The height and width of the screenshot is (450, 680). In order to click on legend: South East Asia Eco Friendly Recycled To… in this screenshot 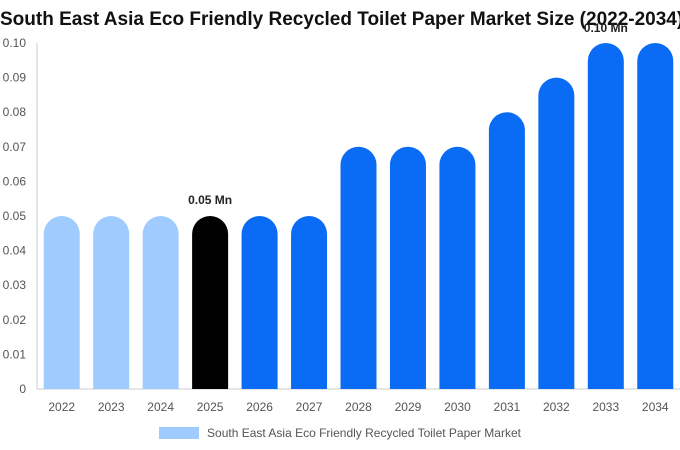, I will do `click(340, 433)`.